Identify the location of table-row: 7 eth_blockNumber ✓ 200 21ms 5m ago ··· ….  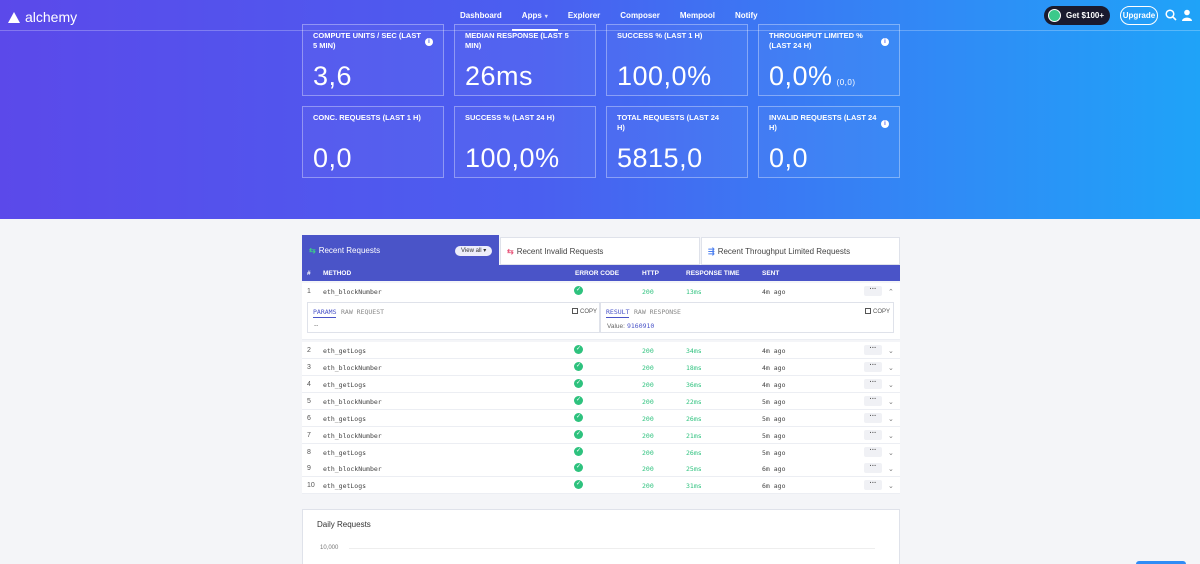
(601, 435).